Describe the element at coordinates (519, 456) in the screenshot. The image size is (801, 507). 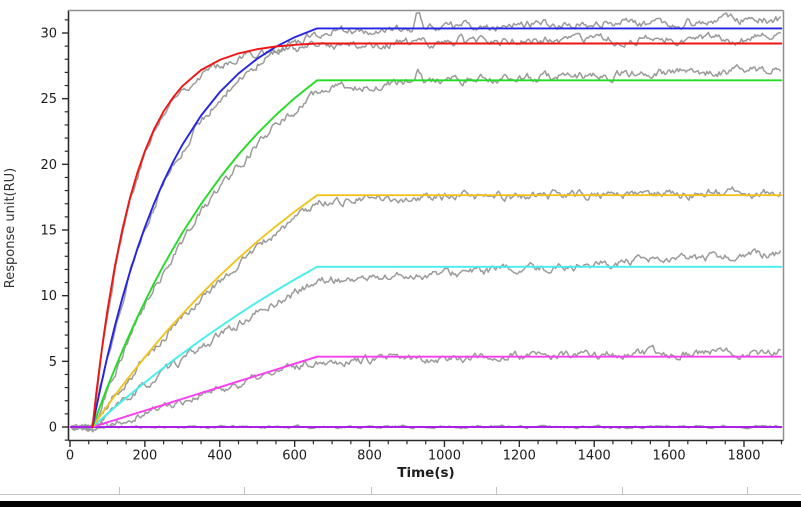
I see `x-tick-label: 1200` at that location.